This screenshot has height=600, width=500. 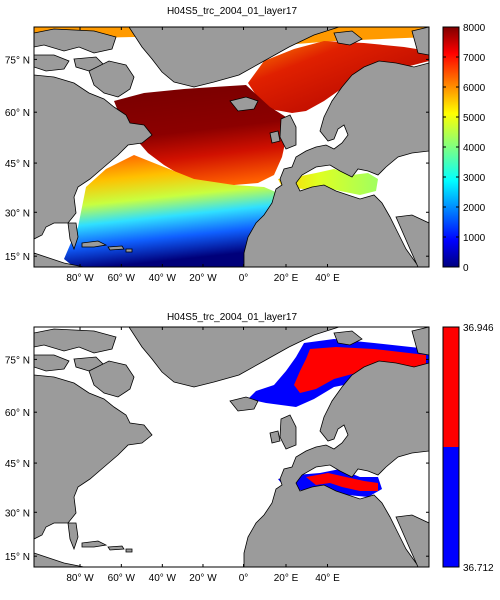 I want to click on colorbar-tick-label: 4000, so click(x=474, y=148).